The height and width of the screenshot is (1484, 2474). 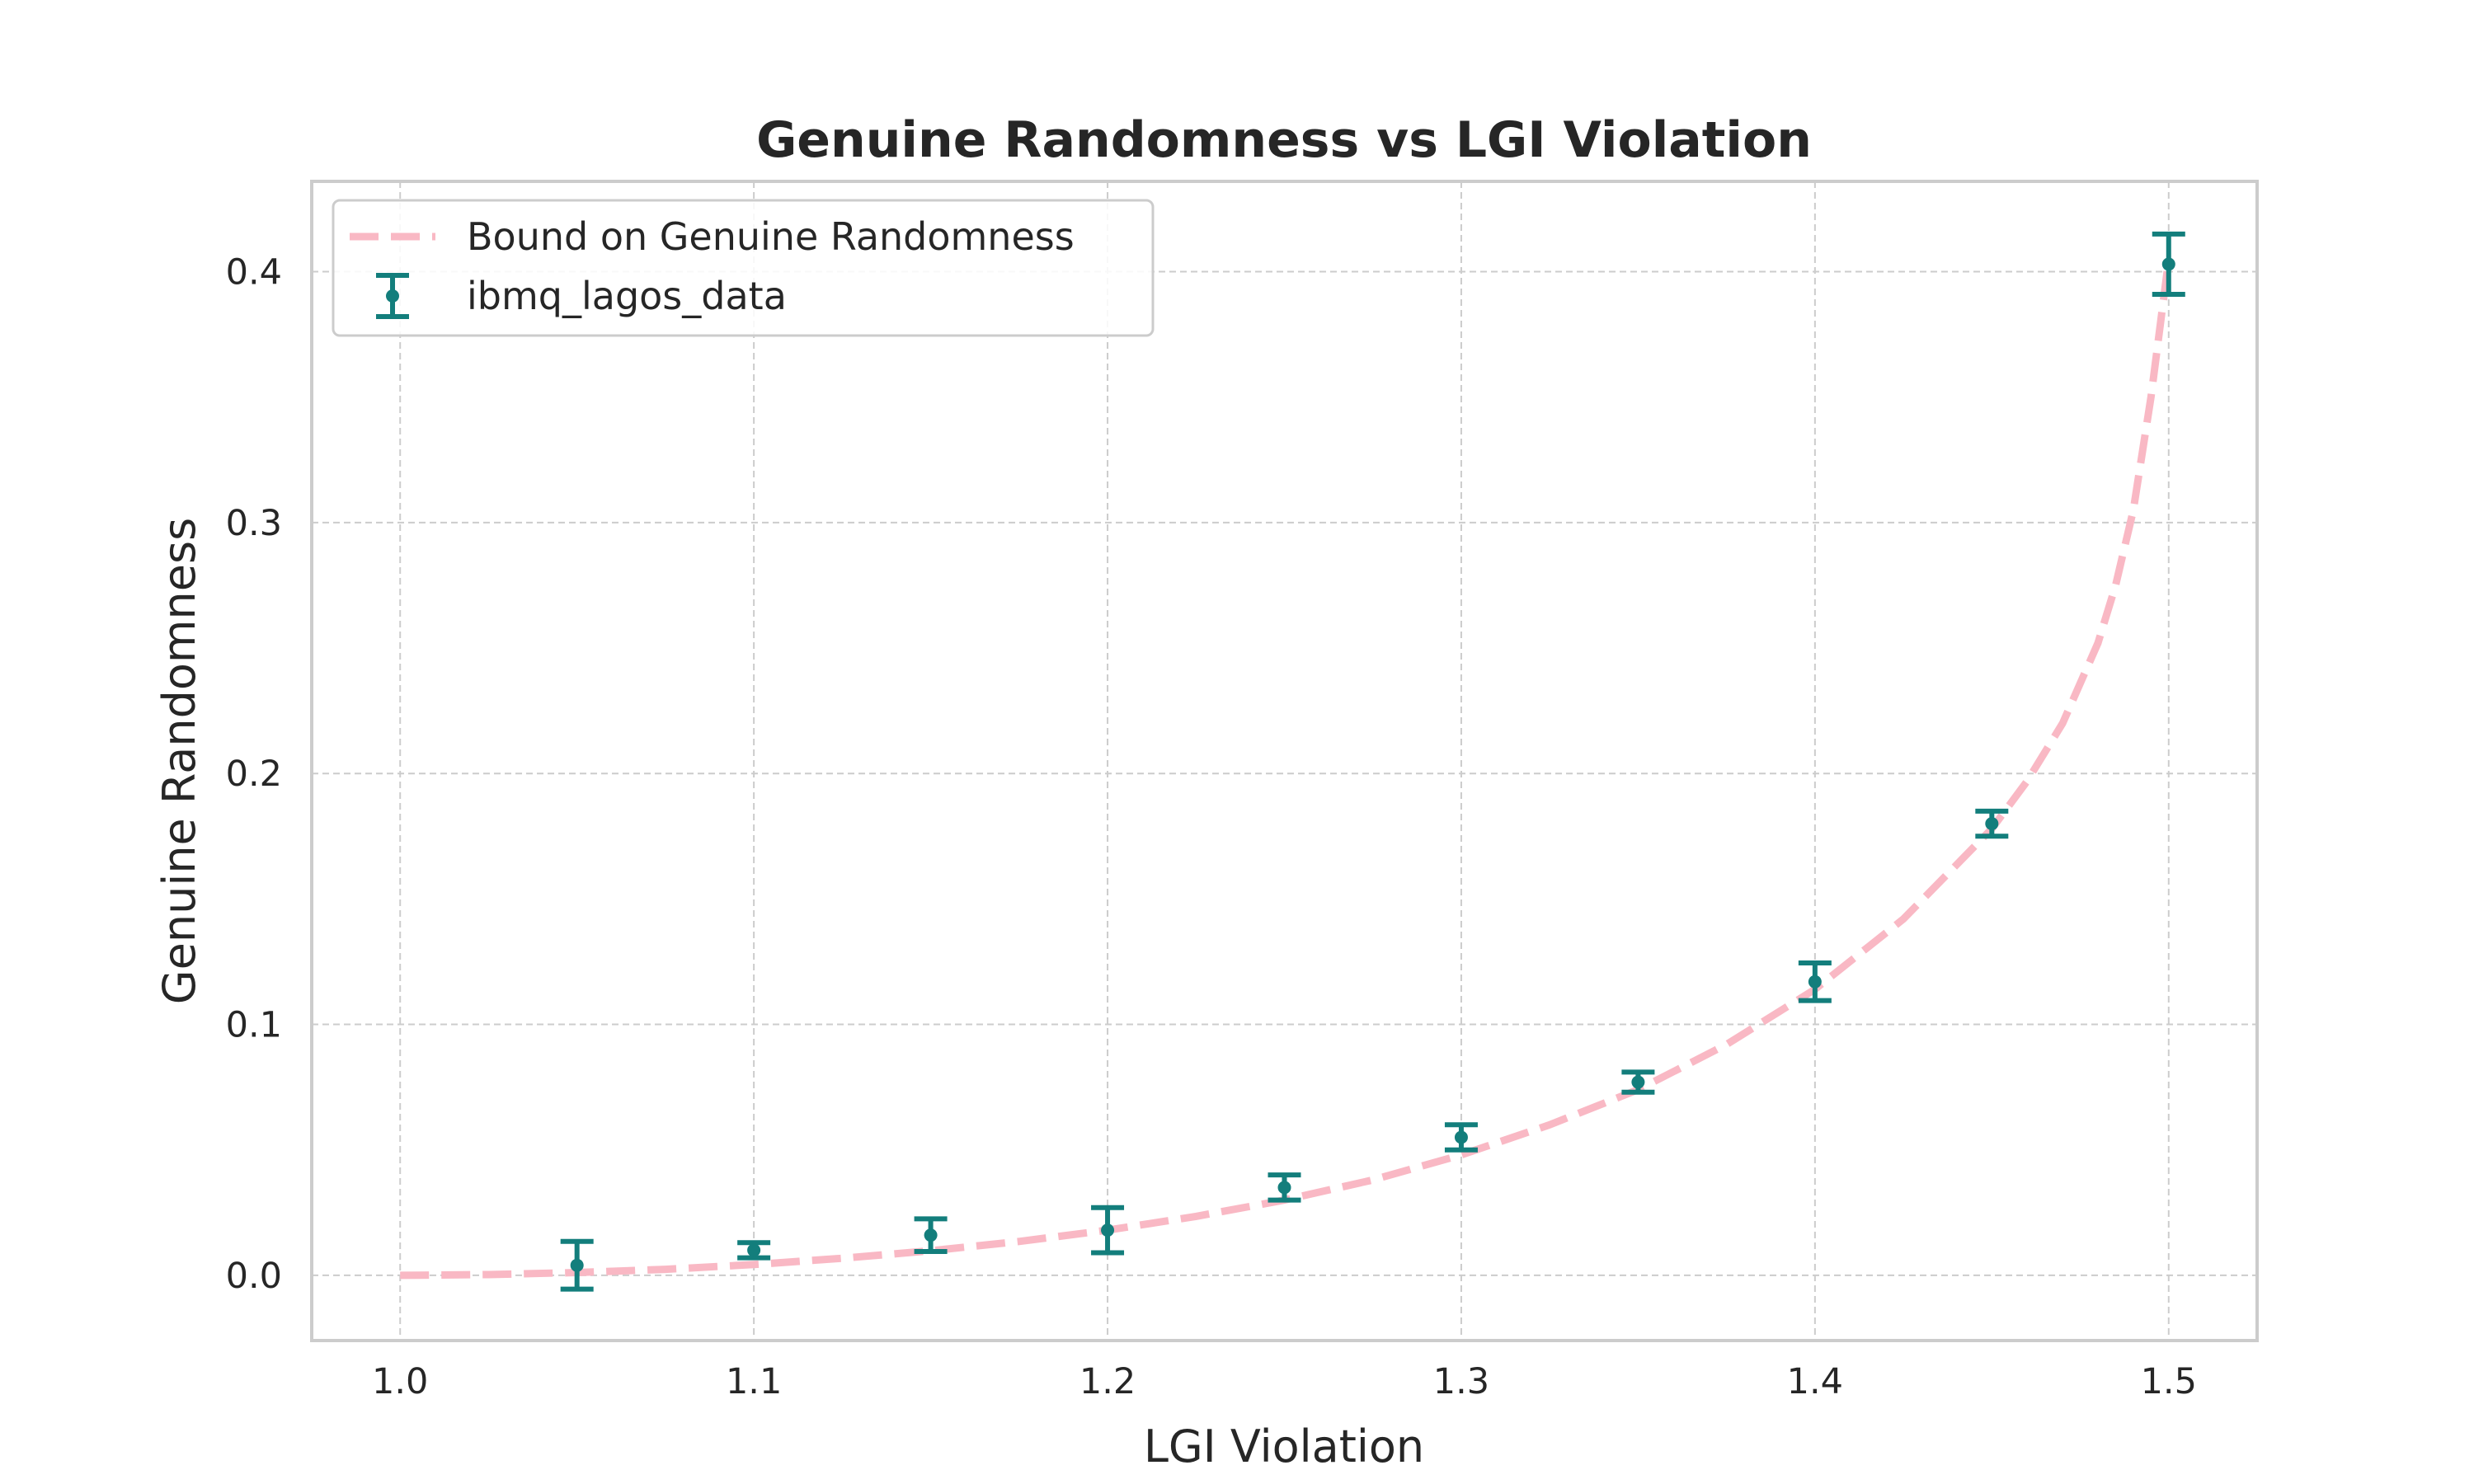 I want to click on x-tick-label: 1.0, so click(x=400, y=1381).